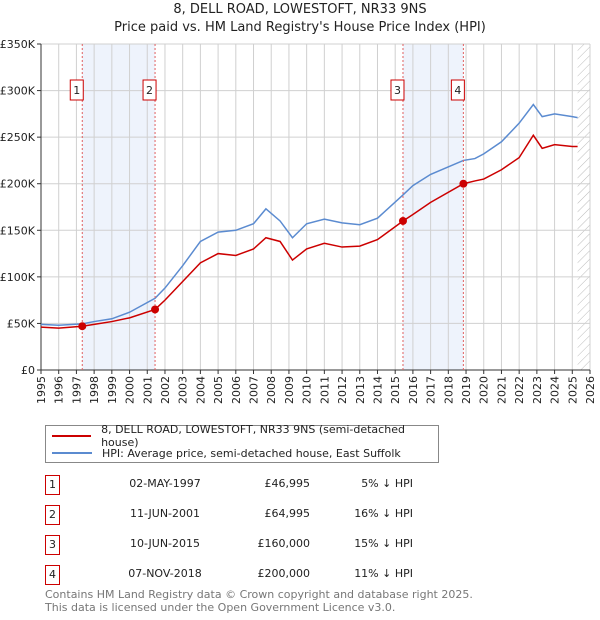  What do you see at coordinates (395, 390) in the screenshot?
I see `x-tick-label: 2015` at bounding box center [395, 390].